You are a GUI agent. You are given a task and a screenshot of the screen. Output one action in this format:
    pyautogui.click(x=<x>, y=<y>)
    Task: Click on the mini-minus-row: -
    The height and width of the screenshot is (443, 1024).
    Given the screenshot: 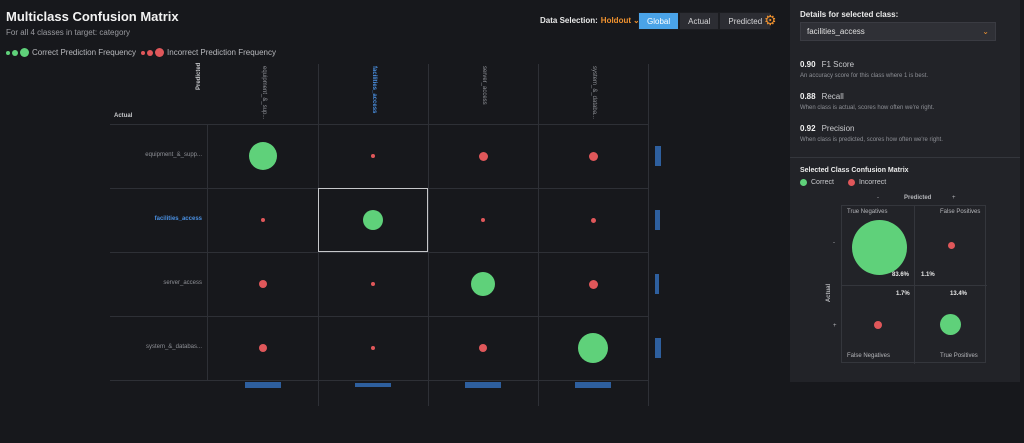 What is the action you would take?
    pyautogui.click(x=834, y=243)
    